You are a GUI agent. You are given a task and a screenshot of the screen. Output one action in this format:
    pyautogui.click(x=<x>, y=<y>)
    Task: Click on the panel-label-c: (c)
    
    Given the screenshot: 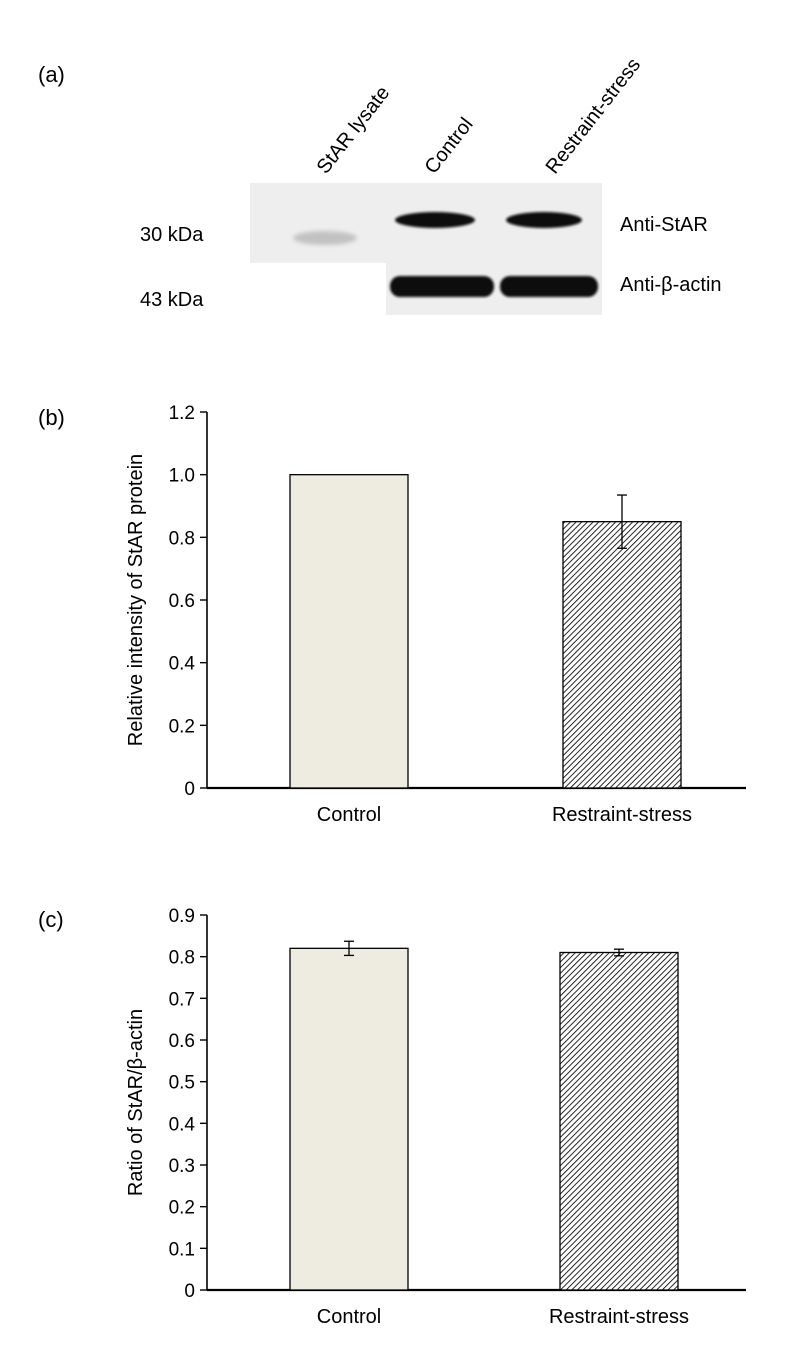 What is the action you would take?
    pyautogui.click(x=51, y=919)
    